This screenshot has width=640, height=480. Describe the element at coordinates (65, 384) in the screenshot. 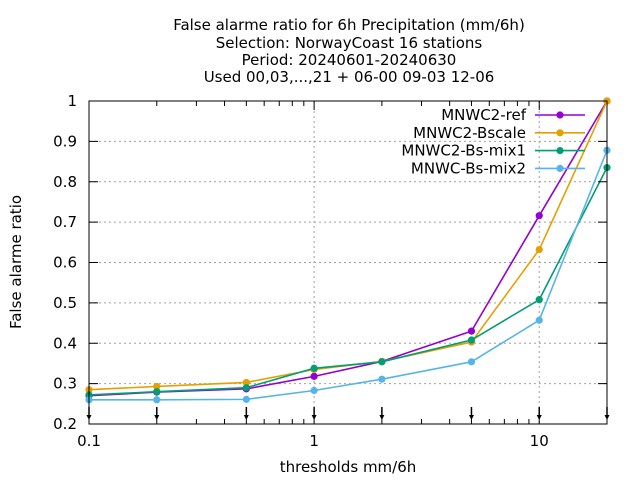

I see `y-tick-label: 0.3` at that location.